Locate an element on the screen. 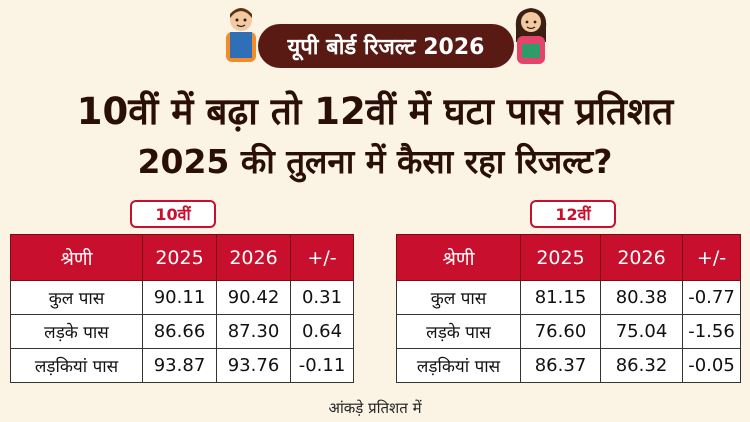 Image resolution: width=750 pixels, height=422 pixels. value-cell: 86.32 is located at coordinates (641, 365).